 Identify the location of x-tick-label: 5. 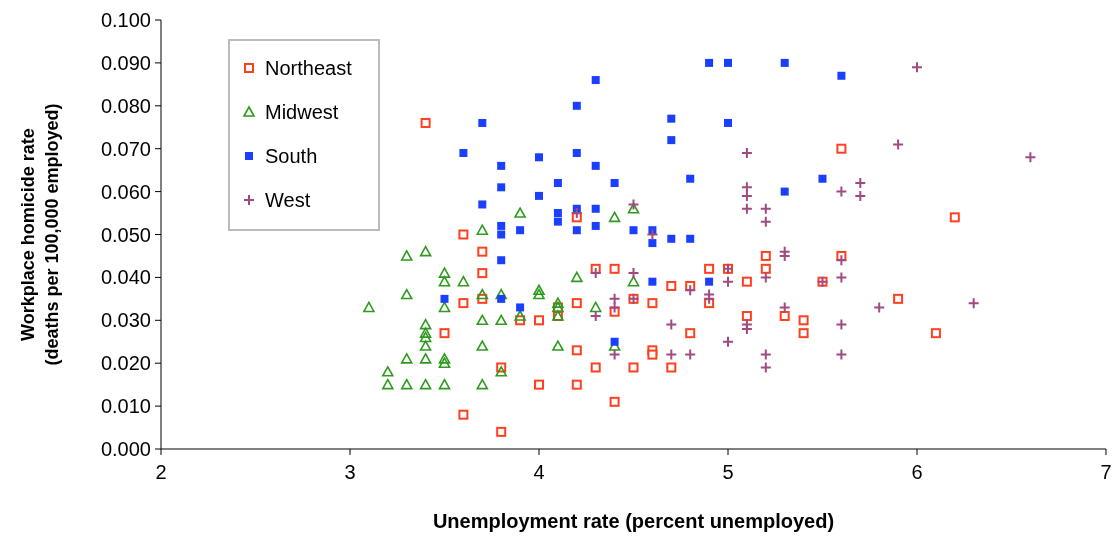
(728, 472).